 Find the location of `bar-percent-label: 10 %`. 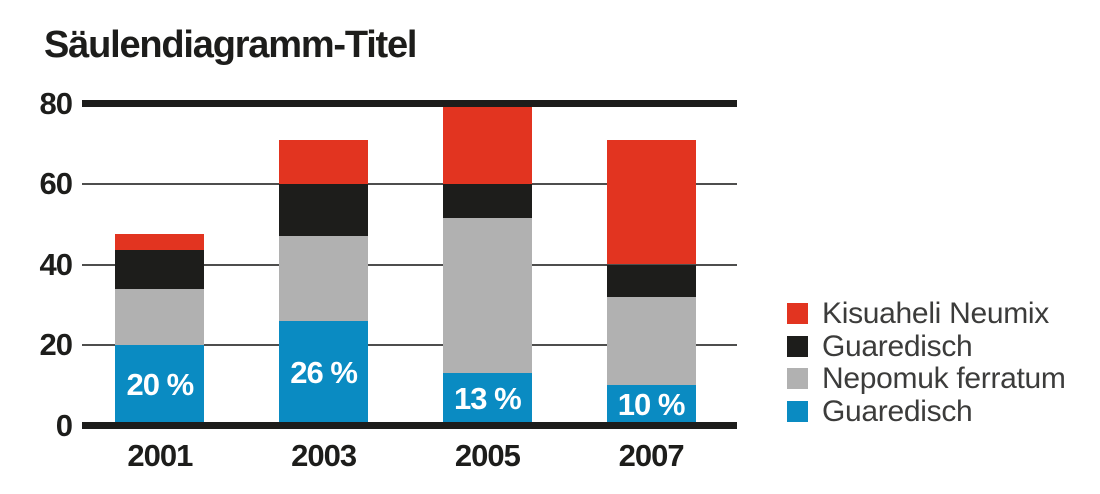

bar-percent-label: 10 % is located at coordinates (651, 405).